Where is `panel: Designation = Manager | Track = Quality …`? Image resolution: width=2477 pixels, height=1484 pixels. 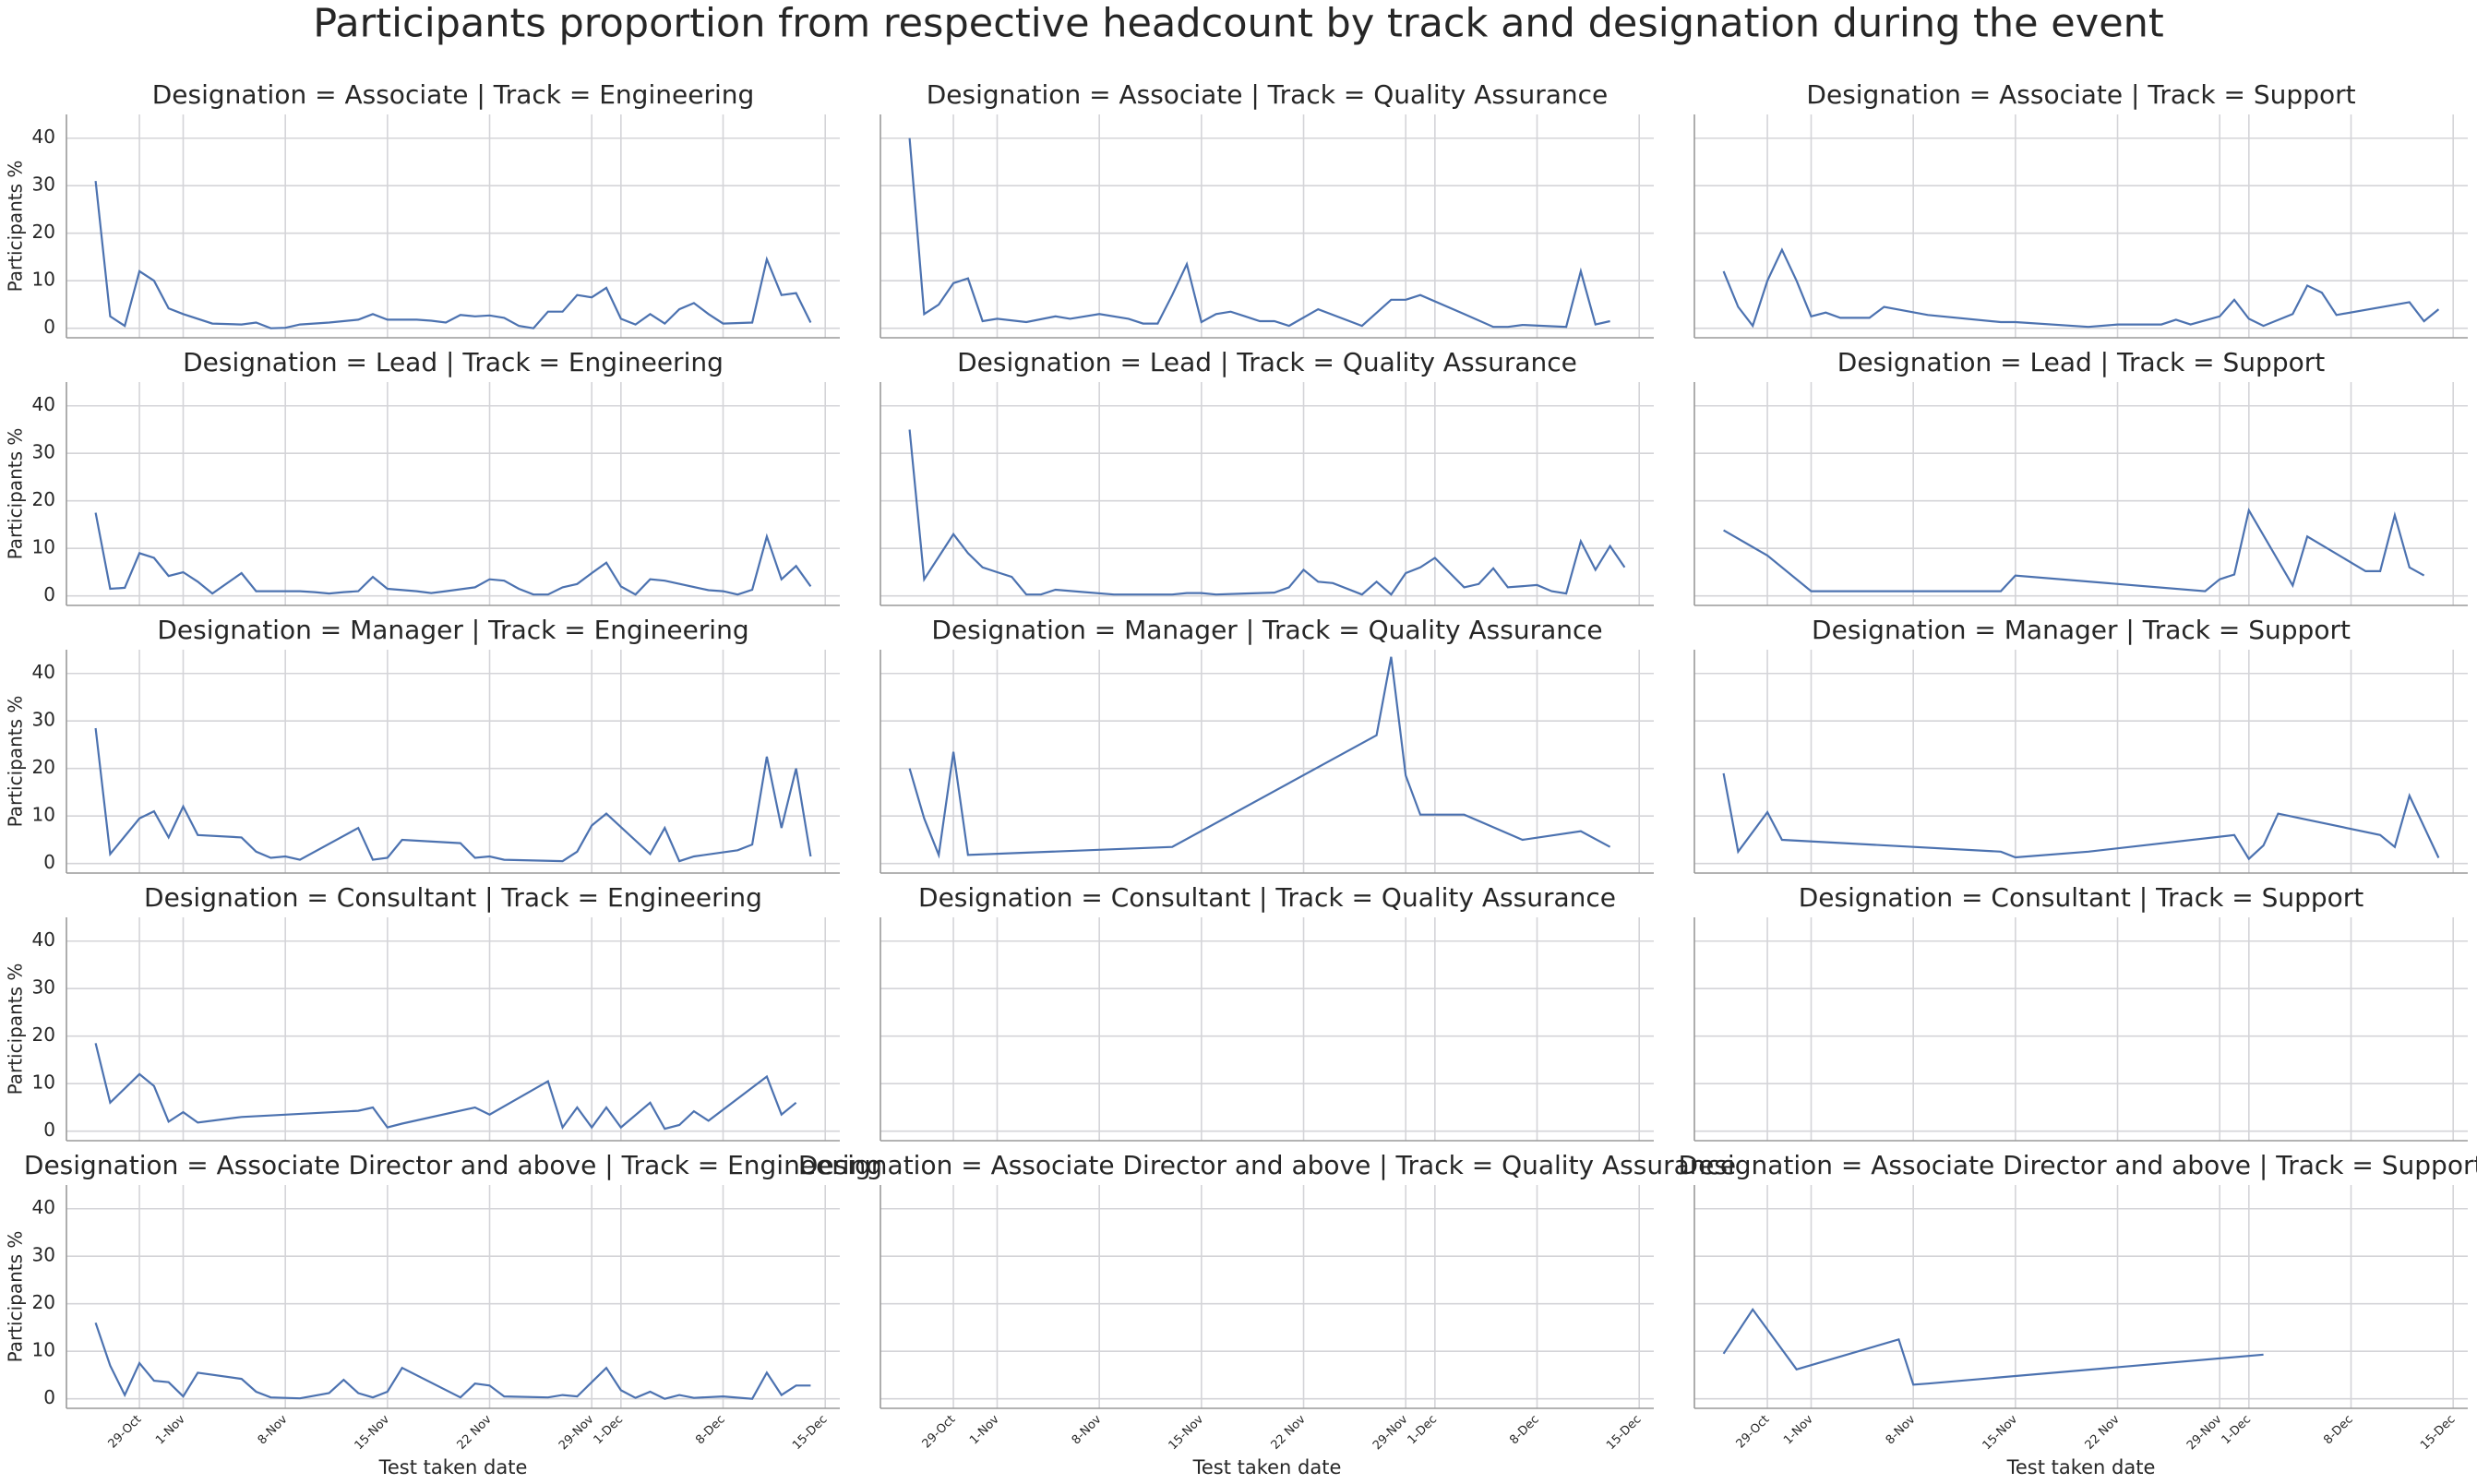
panel: Designation = Manager | Track = Quality … is located at coordinates (1267, 744).